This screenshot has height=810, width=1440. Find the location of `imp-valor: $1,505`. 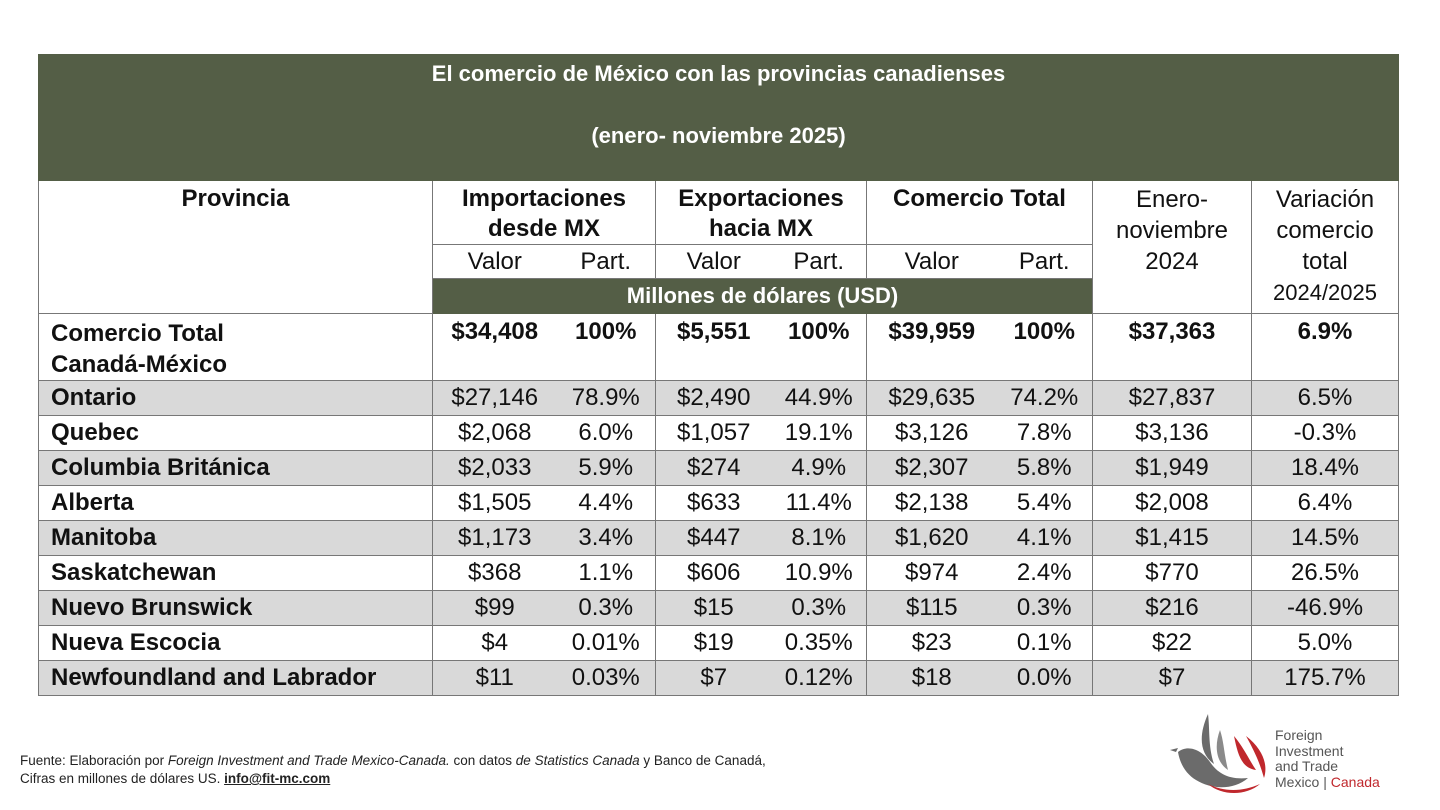

imp-valor: $1,505 is located at coordinates (494, 503).